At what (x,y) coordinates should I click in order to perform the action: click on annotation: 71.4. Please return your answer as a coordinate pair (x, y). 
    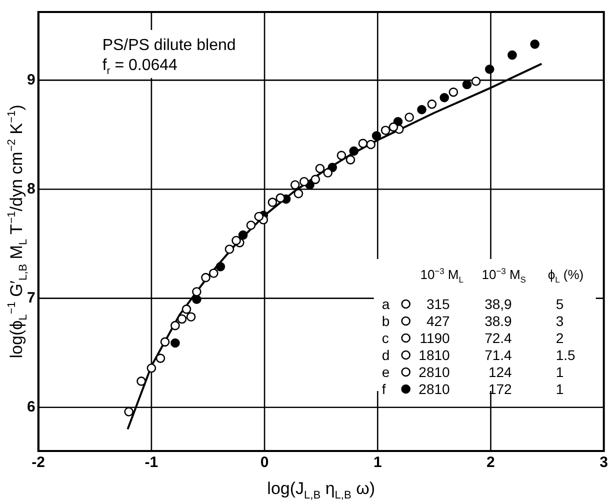
    Looking at the image, I should click on (498, 355).